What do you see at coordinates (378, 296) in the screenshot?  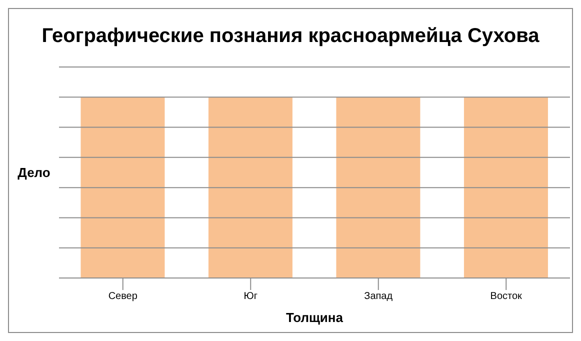 I see `x-tick-label: Запад` at bounding box center [378, 296].